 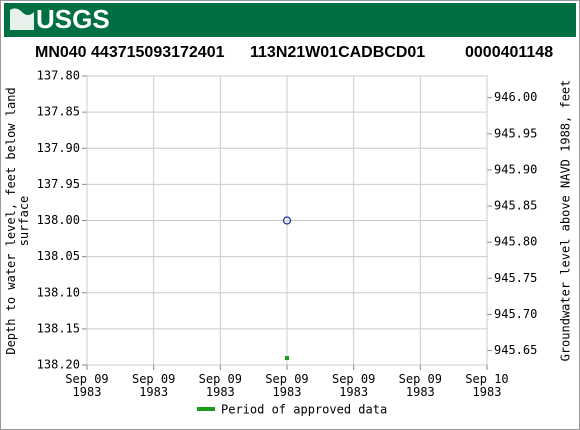 I want to click on chart-title: MN040 443715093172401, so click(x=130, y=52).